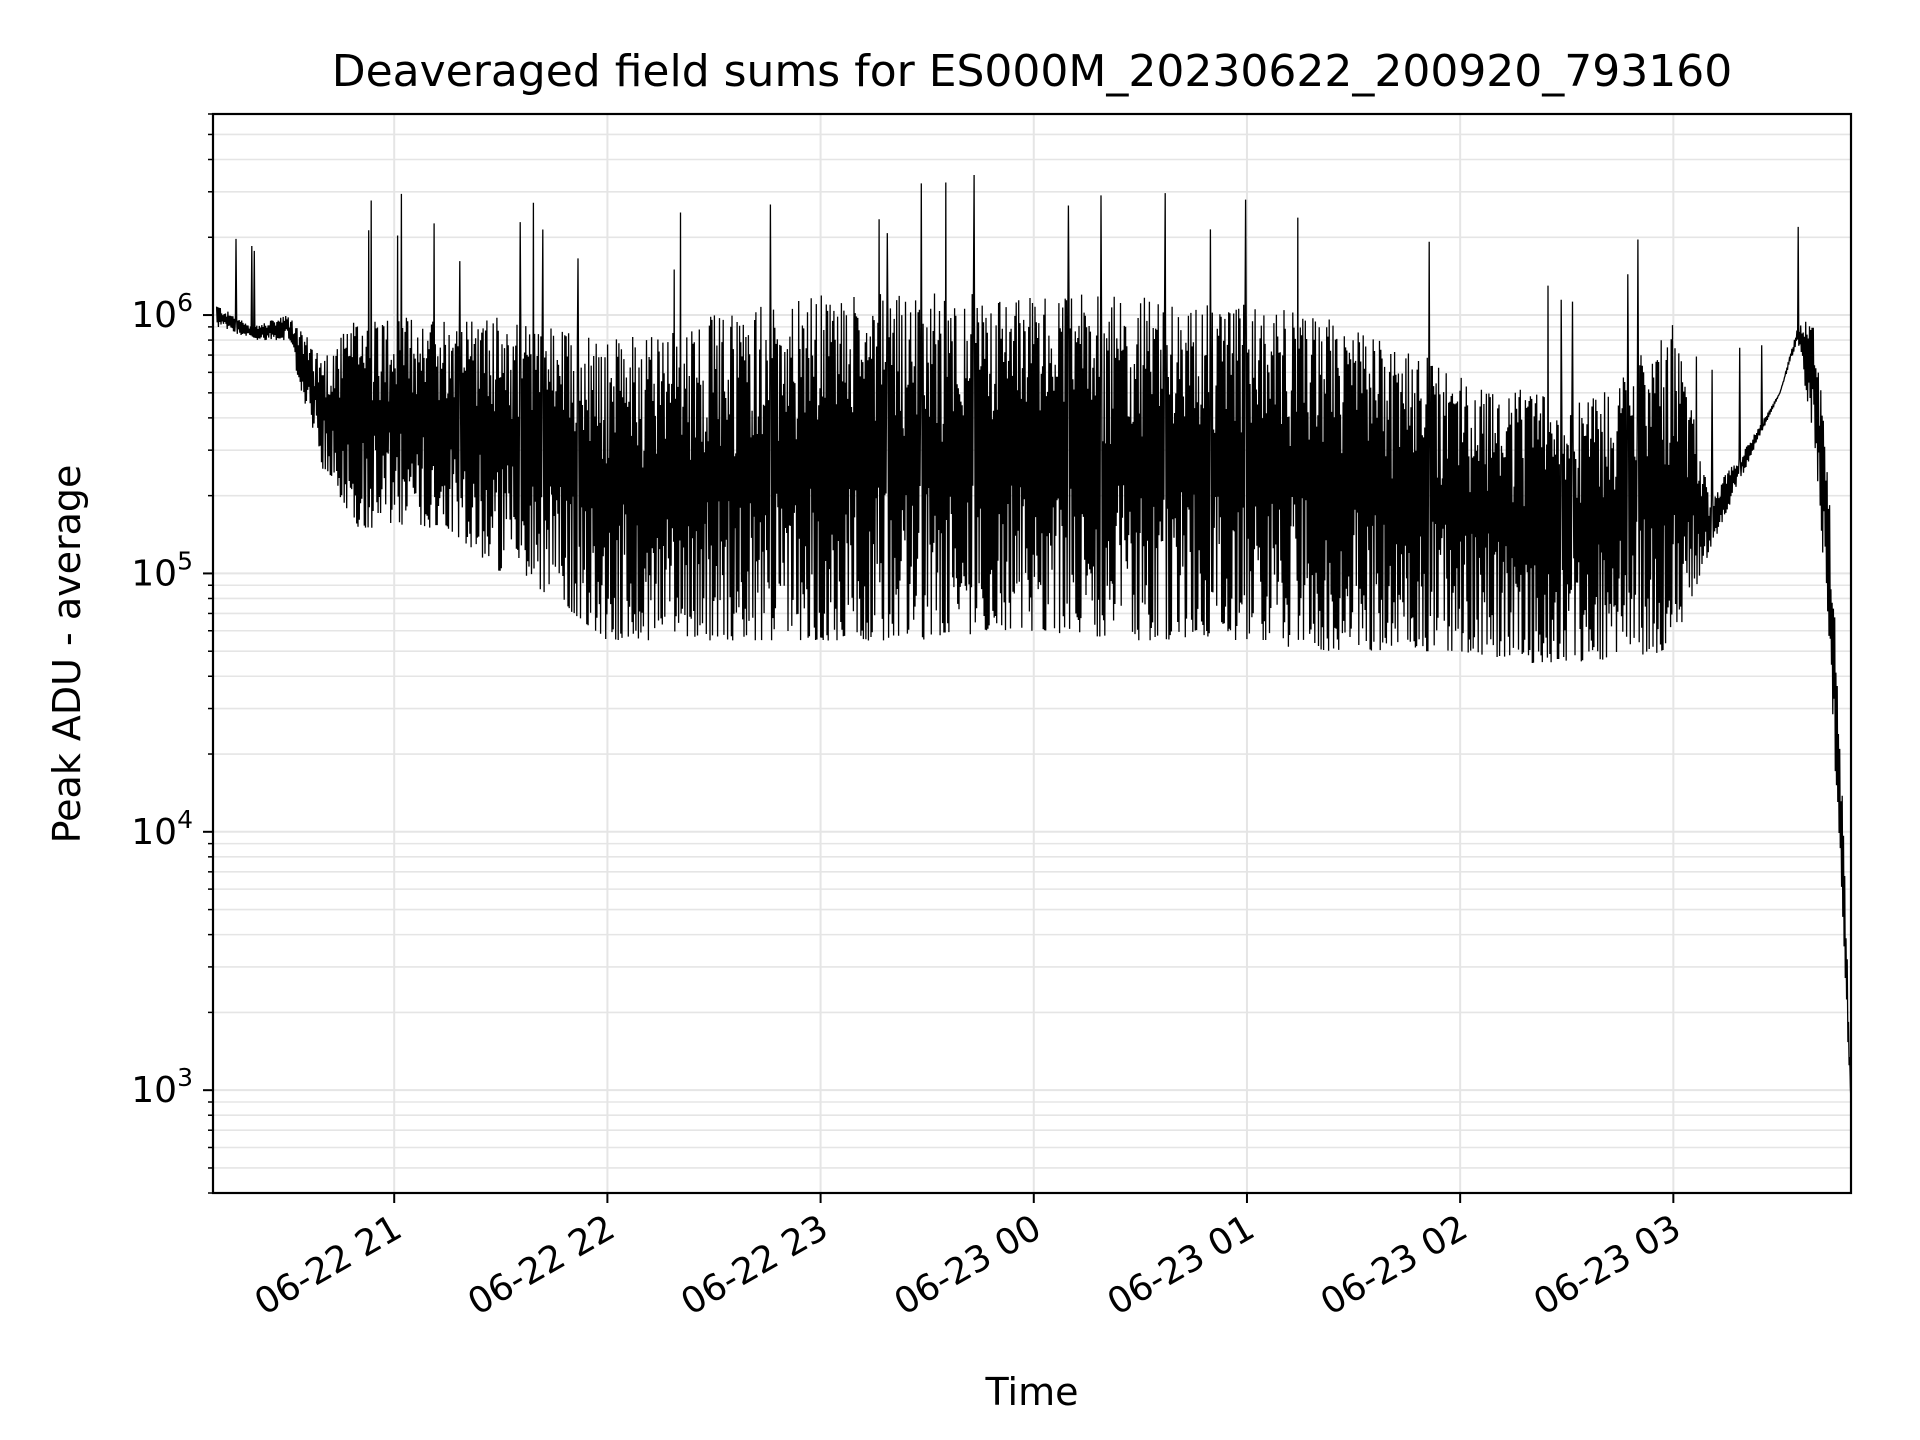 The height and width of the screenshot is (1440, 1920). What do you see at coordinates (1032, 1392) in the screenshot?
I see `x-axis-label: Time` at bounding box center [1032, 1392].